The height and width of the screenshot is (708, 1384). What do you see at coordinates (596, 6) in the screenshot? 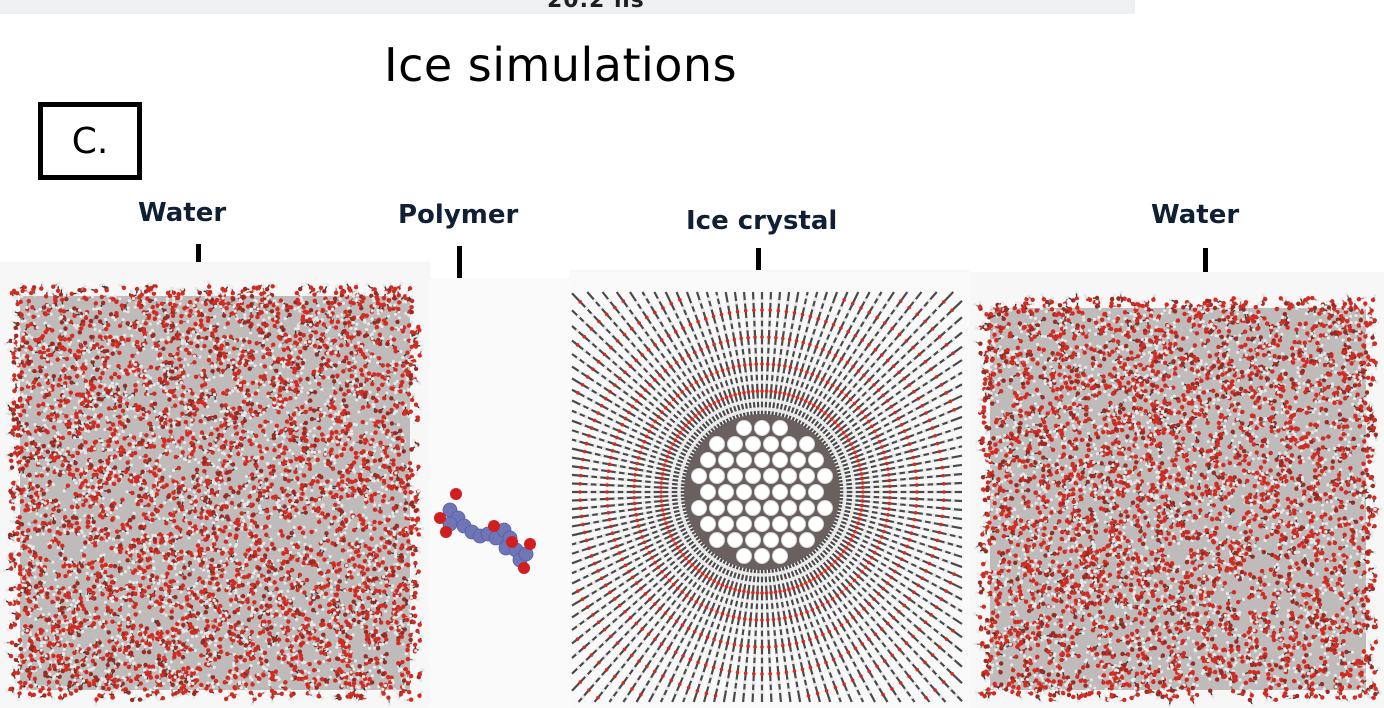
I see `previous-slide-text: 20.2 ns` at bounding box center [596, 6].